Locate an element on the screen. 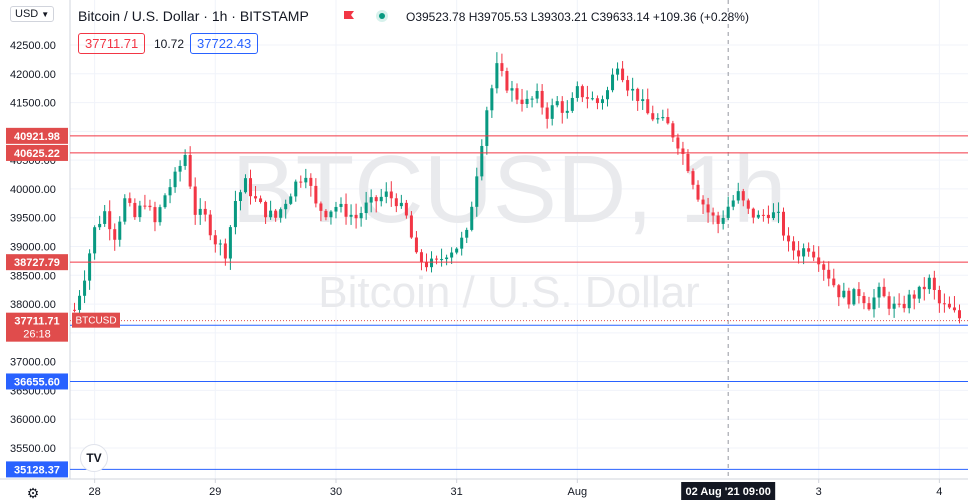 The width and height of the screenshot is (968, 502). flag-icon is located at coordinates (349, 16).